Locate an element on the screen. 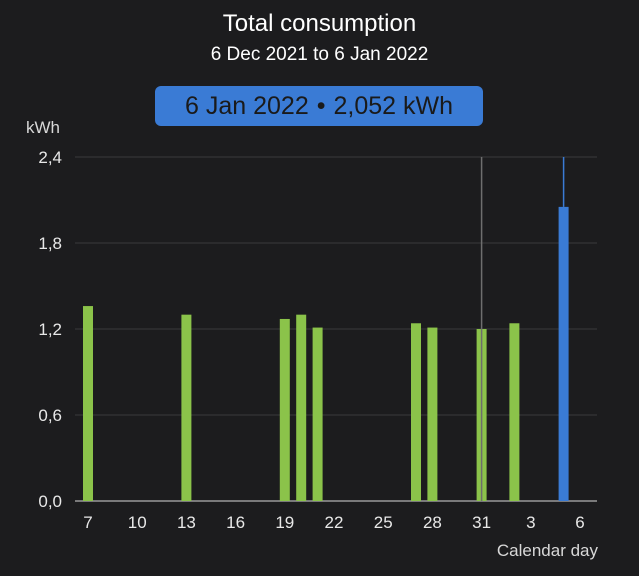 The width and height of the screenshot is (639, 576). y-axis-unit-label: kWh is located at coordinates (43, 127).